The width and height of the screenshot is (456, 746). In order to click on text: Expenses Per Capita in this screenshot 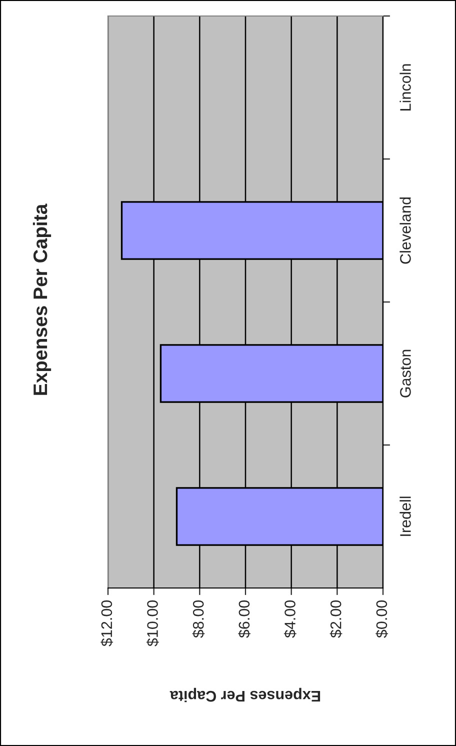, I will do `click(42, 299)`.